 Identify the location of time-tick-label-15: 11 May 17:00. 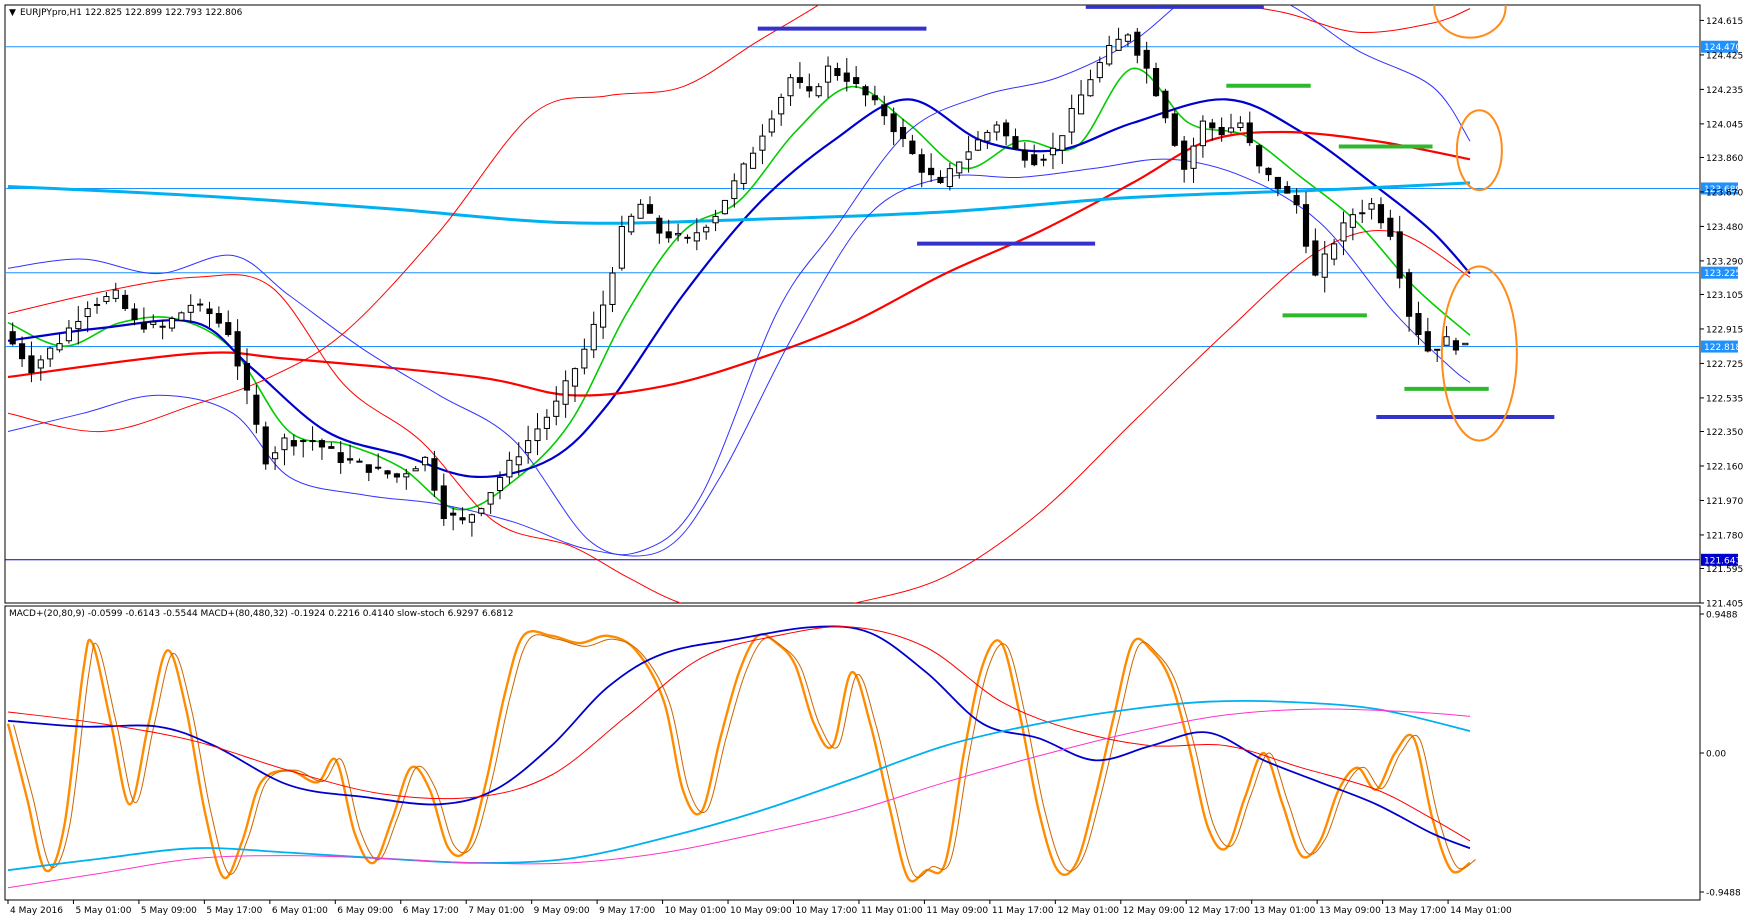
(1023, 911).